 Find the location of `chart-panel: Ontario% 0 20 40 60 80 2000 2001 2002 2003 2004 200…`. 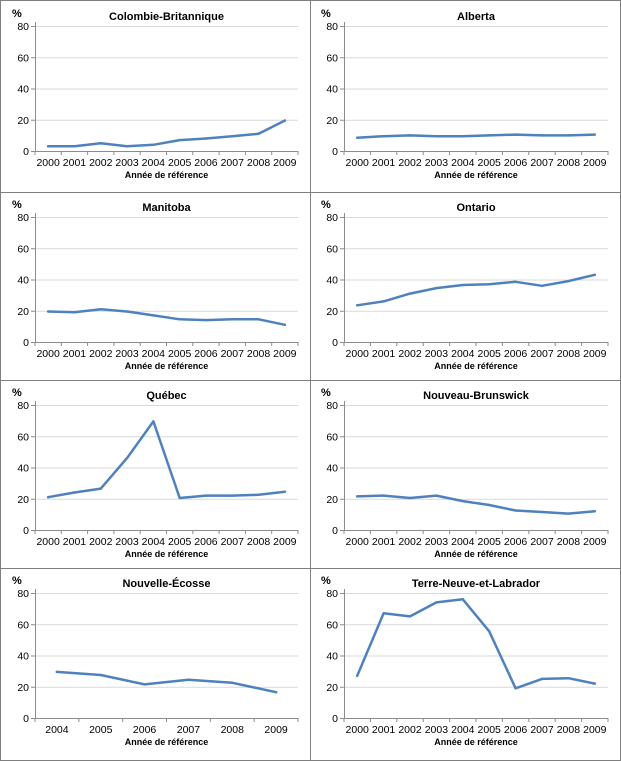

chart-panel: Ontario% 0 20 40 60 80 2000 2001 2002 2003 2004 200… is located at coordinates (465, 286).